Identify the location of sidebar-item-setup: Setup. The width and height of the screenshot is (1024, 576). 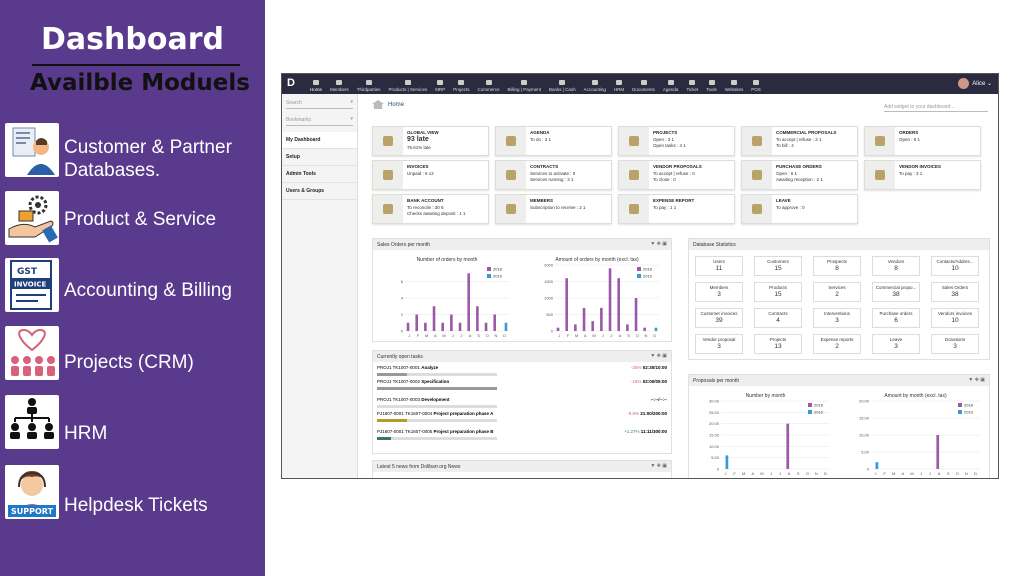
(319, 157).